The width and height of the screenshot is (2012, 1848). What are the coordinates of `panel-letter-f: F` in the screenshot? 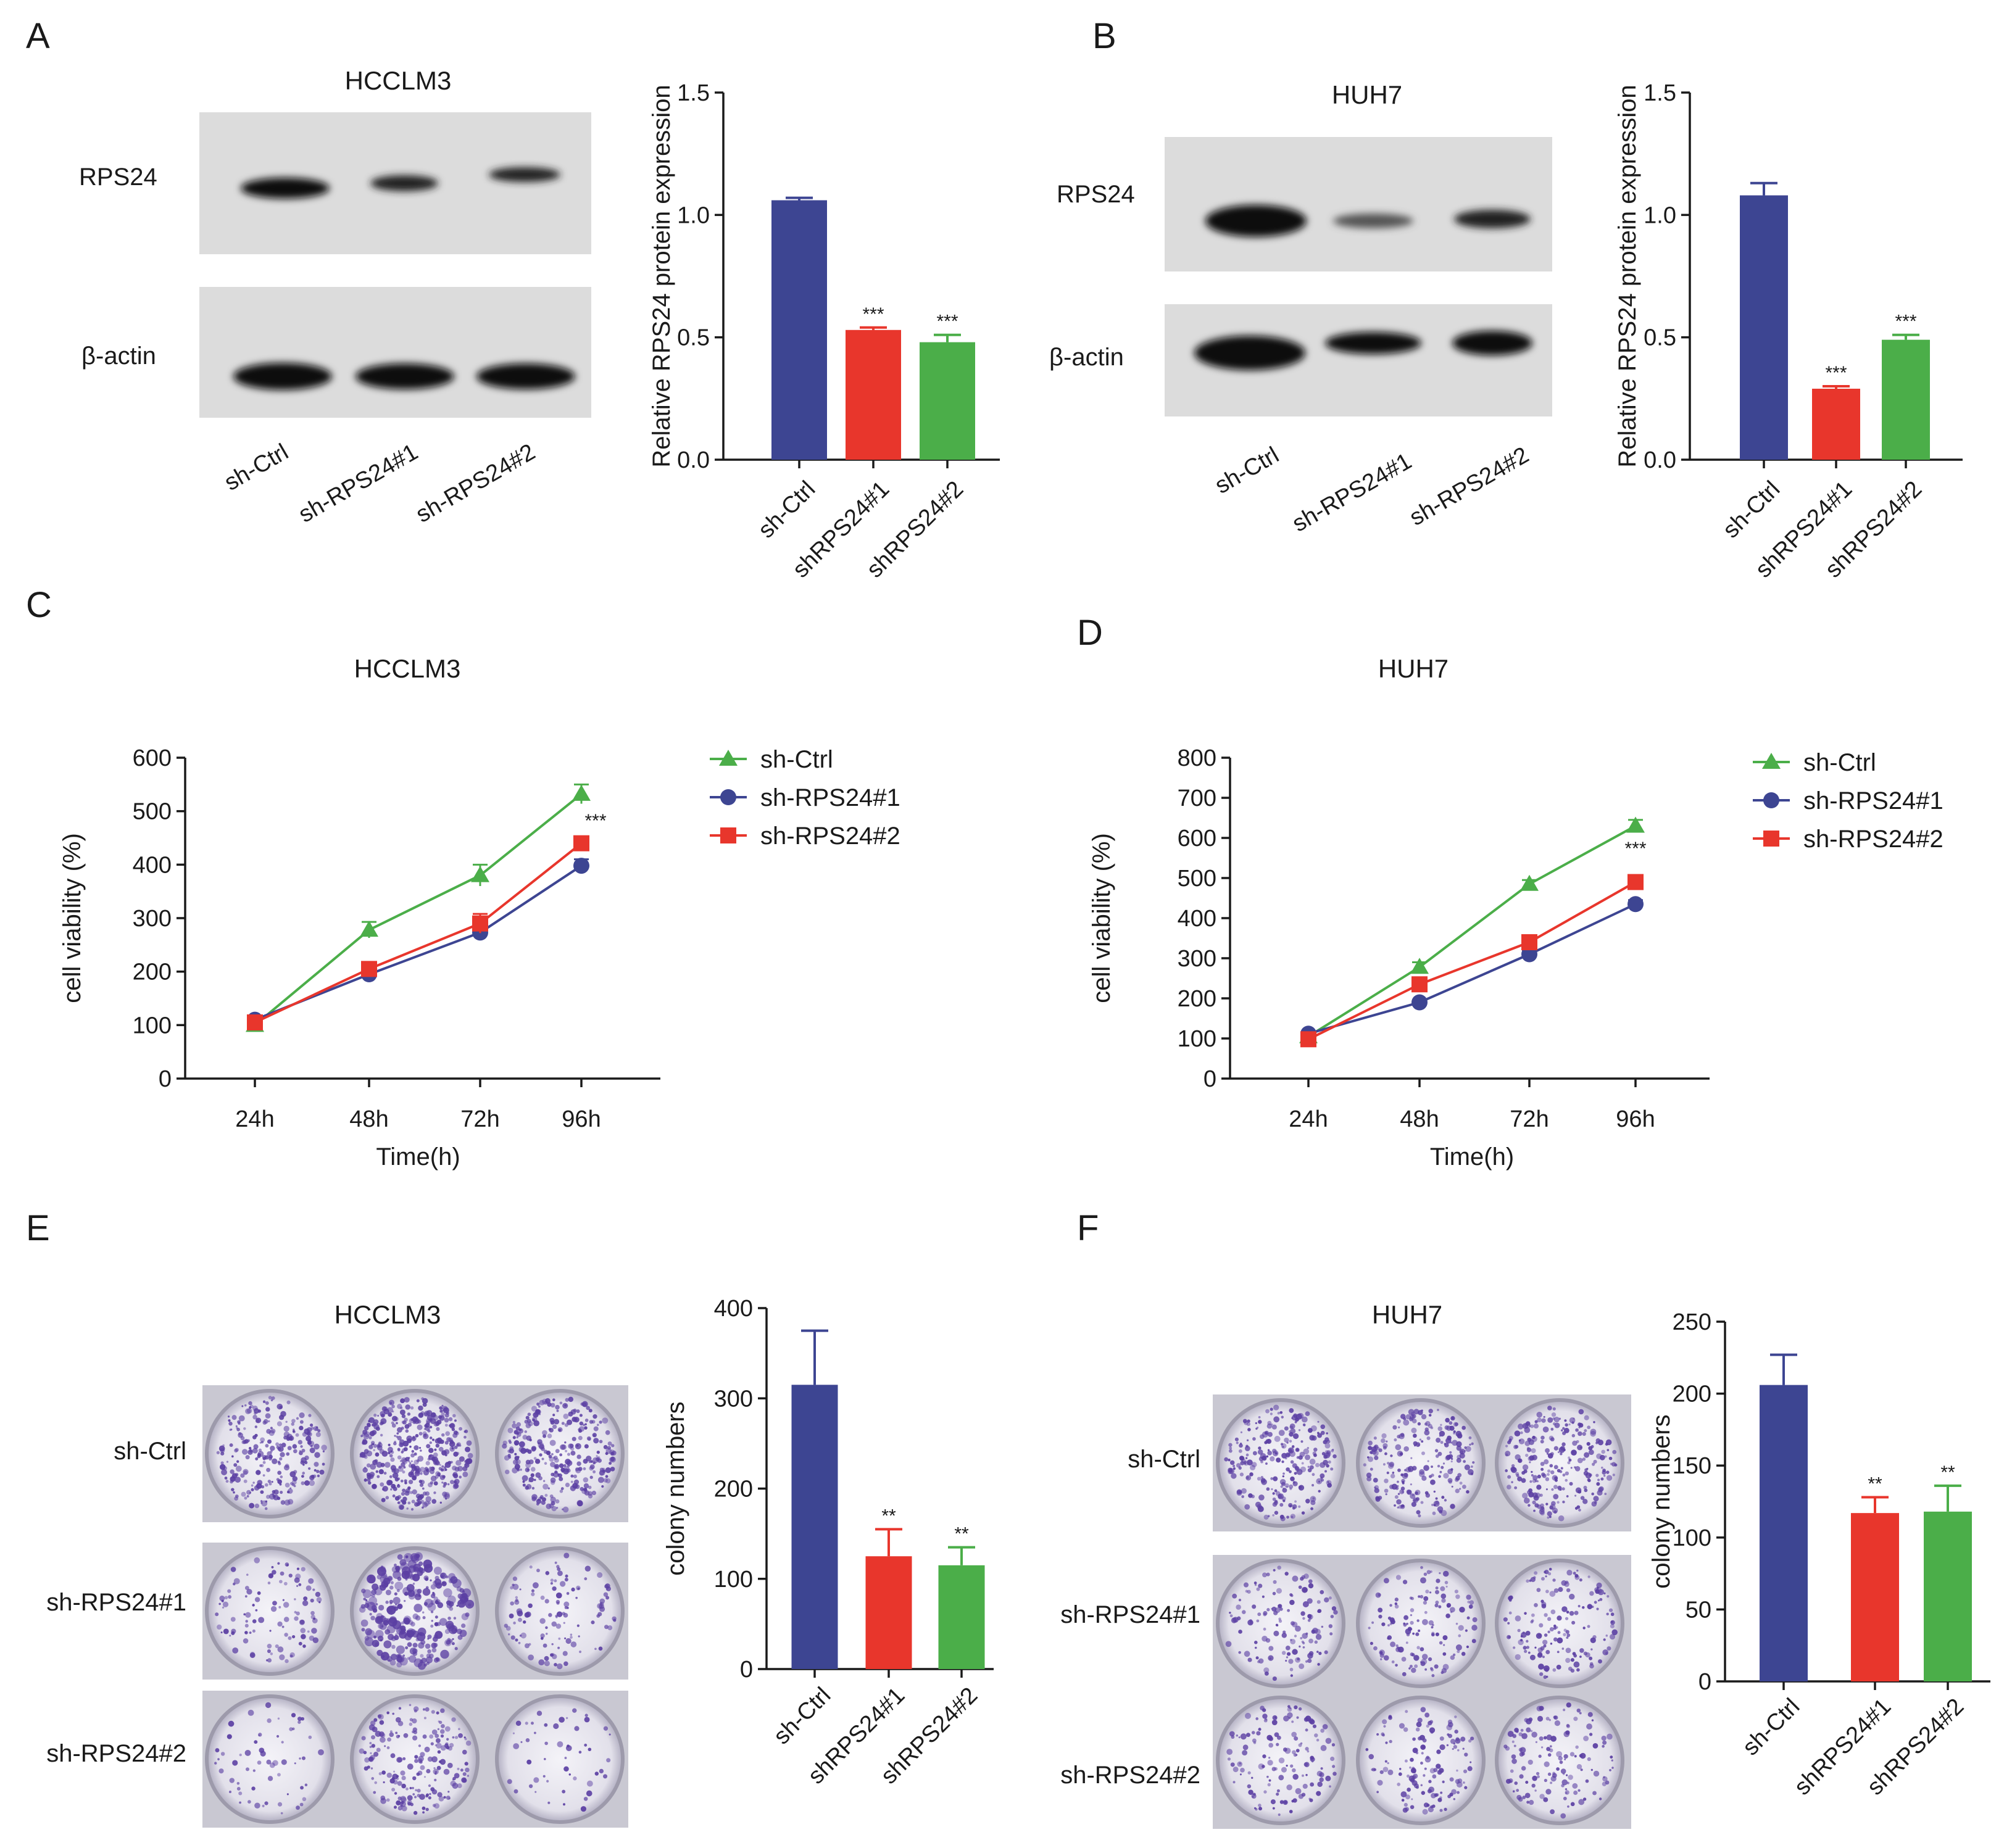 It's located at (1088, 1228).